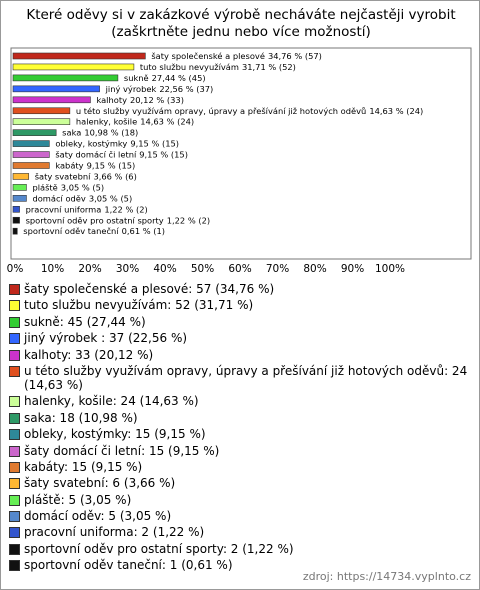  I want to click on bar-label: šaty společenské a plesové 34,76 % (57), so click(236, 56).